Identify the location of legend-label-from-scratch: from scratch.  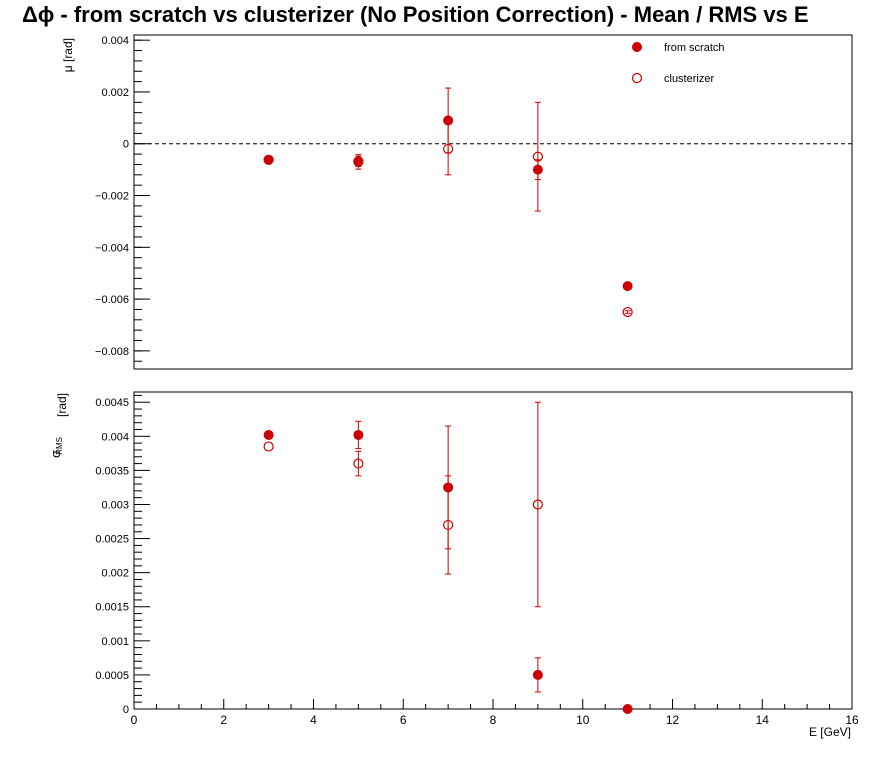
(694, 48).